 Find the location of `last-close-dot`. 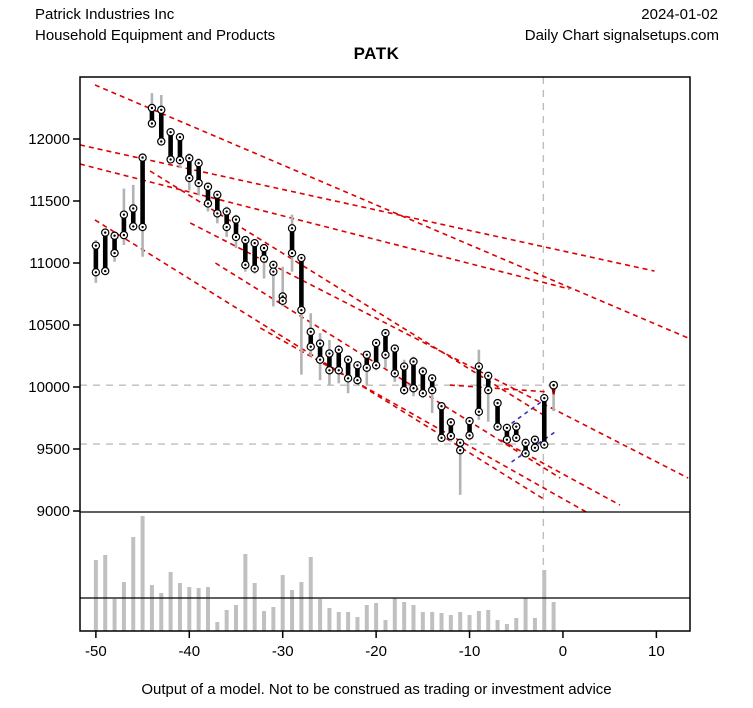

last-close-dot is located at coordinates (553, 385).